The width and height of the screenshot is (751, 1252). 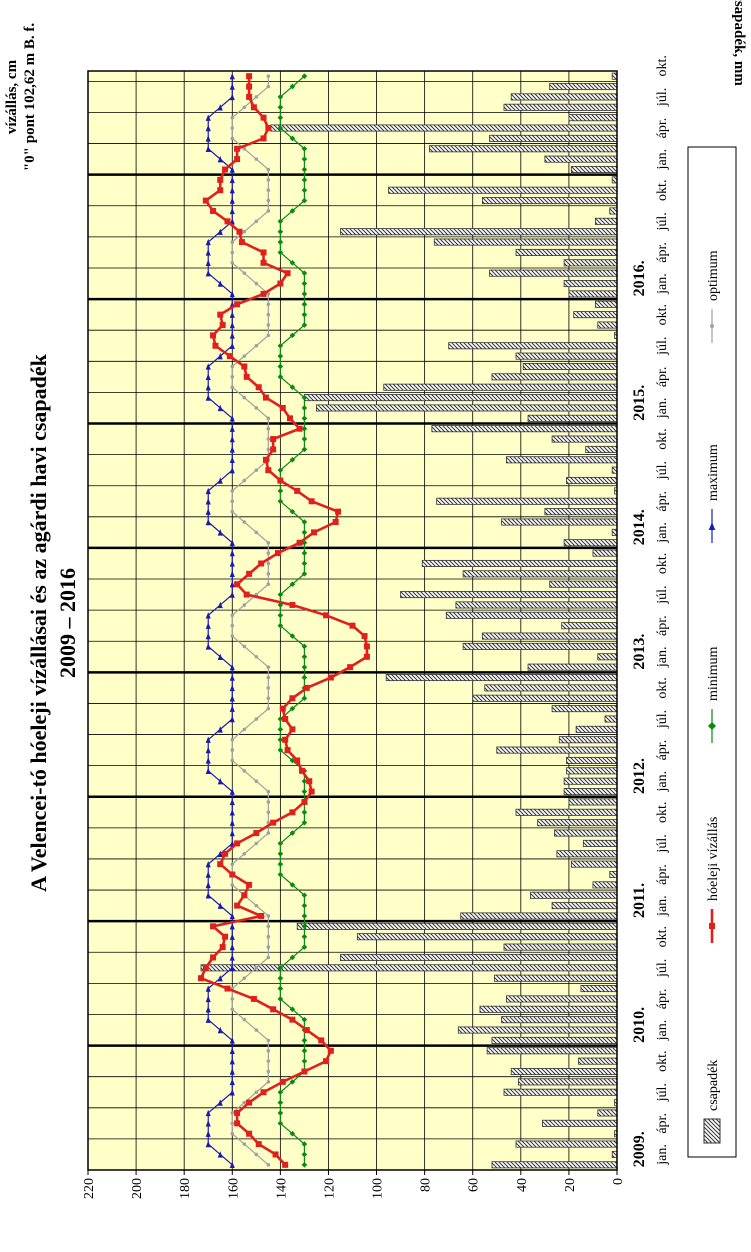 What do you see at coordinates (662, 594) in the screenshot?
I see `month-label: júl.` at bounding box center [662, 594].